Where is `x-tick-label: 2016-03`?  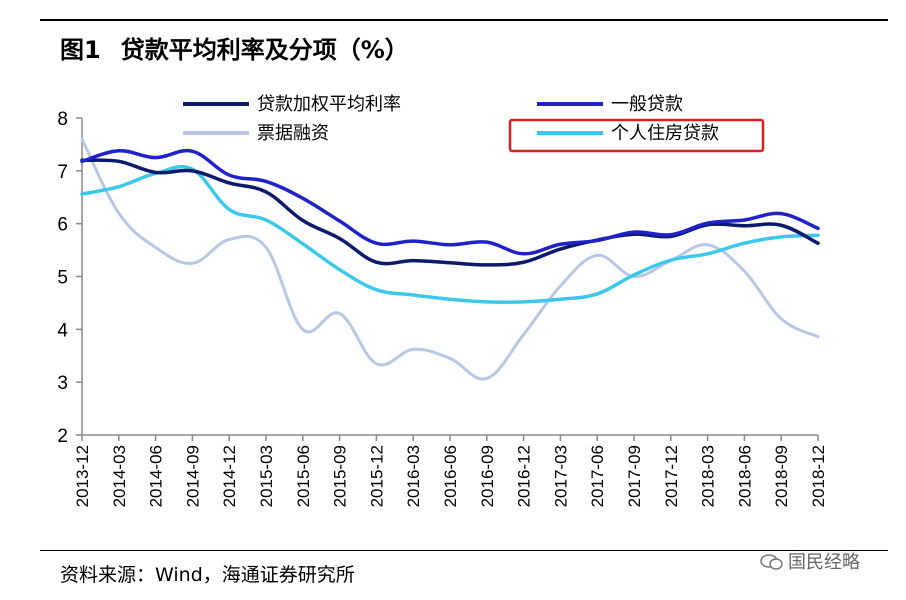
x-tick-label: 2016-03 is located at coordinates (413, 476).